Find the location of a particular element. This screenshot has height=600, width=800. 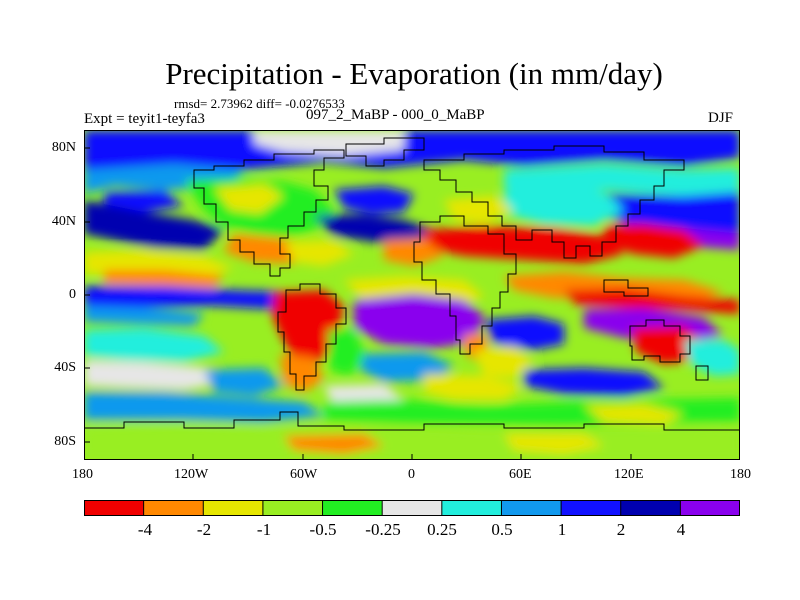

coast-maritime-continent is located at coordinates (626, 288).